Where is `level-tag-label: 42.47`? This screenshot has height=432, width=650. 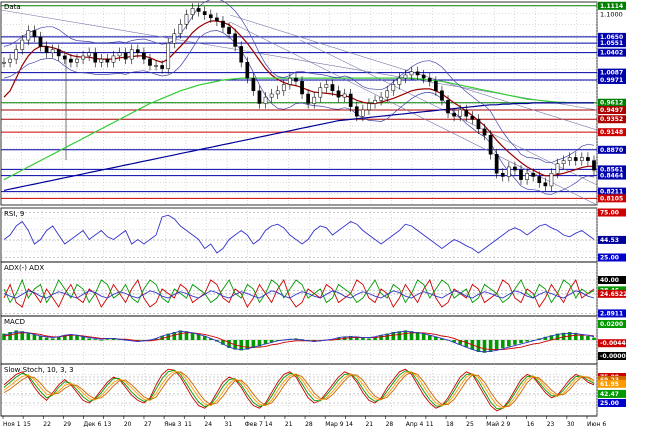 level-tag-label: 42.47 is located at coordinates (609, 394).